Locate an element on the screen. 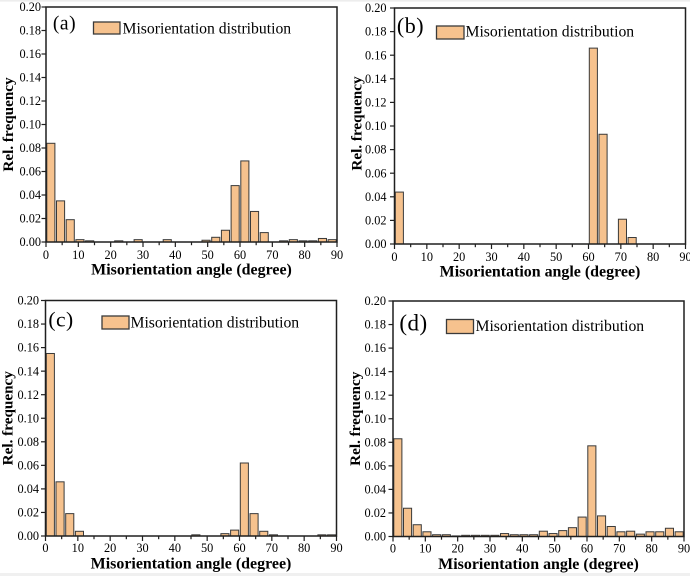 This screenshot has height=576, width=690. svg-text: (c) is located at coordinates (60, 320).